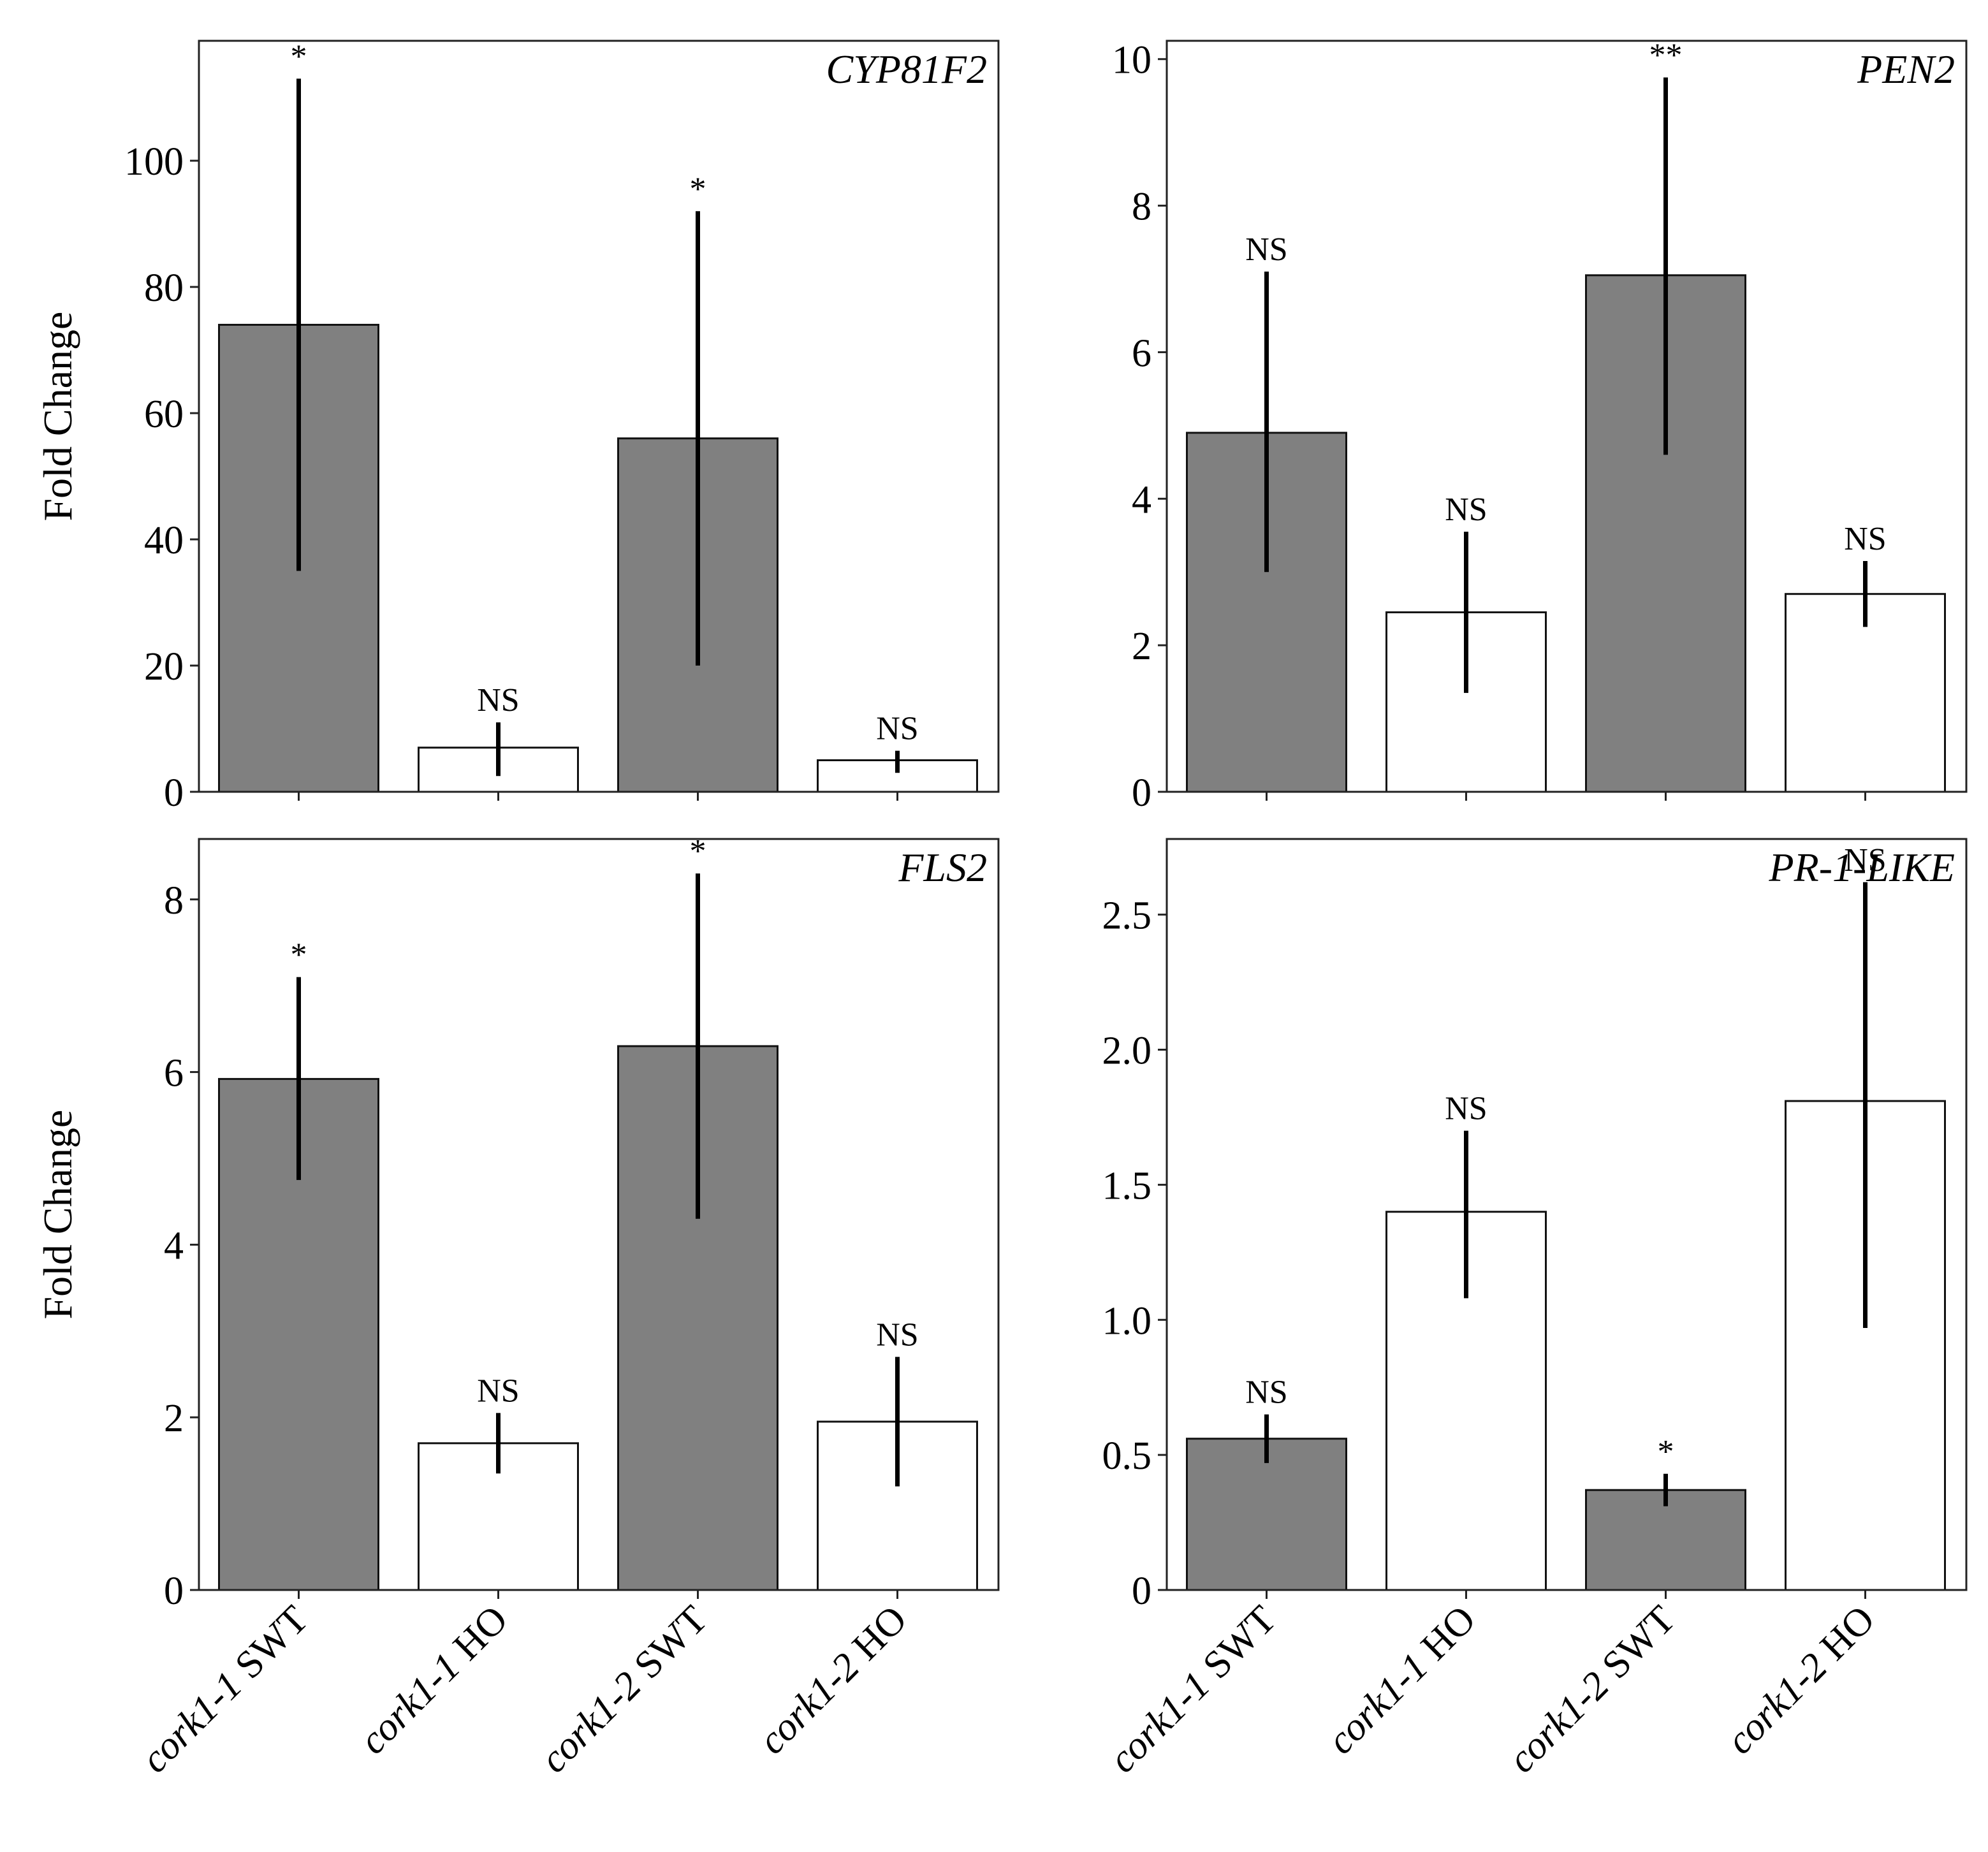  What do you see at coordinates (164, 414) in the screenshot?
I see `y-tick-label: 60` at bounding box center [164, 414].